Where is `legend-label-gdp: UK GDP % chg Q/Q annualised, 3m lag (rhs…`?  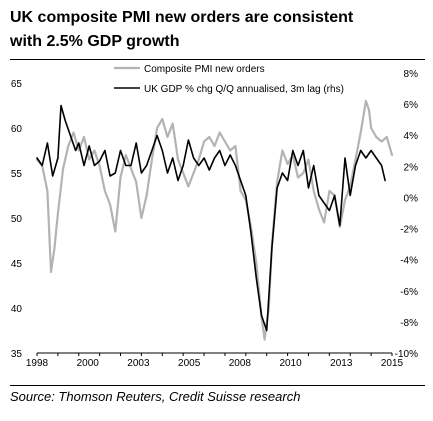 legend-label-gdp: UK GDP % chg Q/Q annualised, 3m lag (rhs… is located at coordinates (244, 89).